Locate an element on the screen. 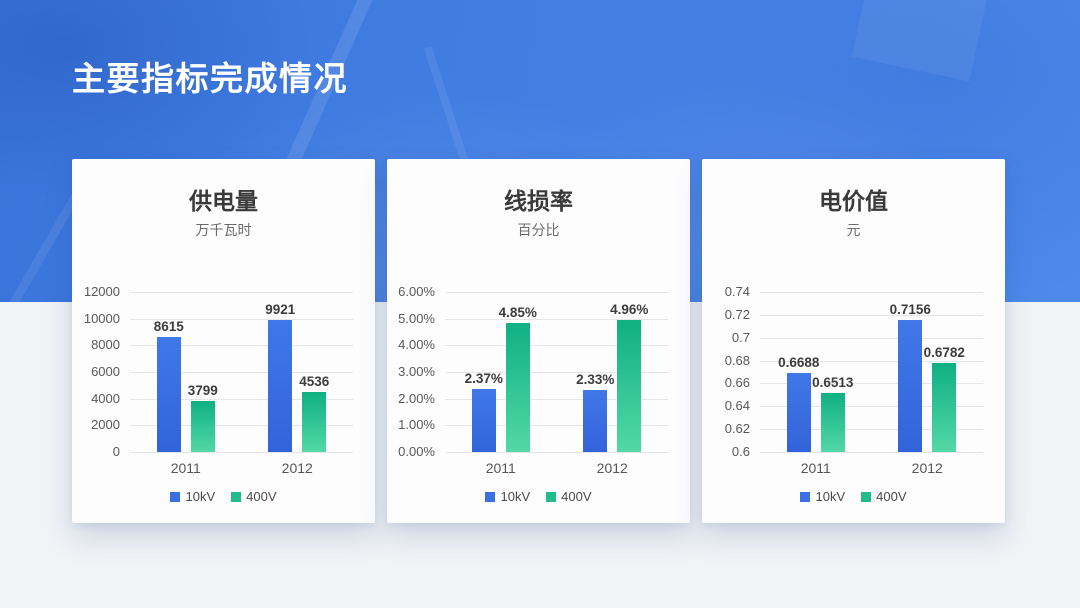 This screenshot has width=1080, height=608. category-group: 8615 3799 is located at coordinates (186, 372).